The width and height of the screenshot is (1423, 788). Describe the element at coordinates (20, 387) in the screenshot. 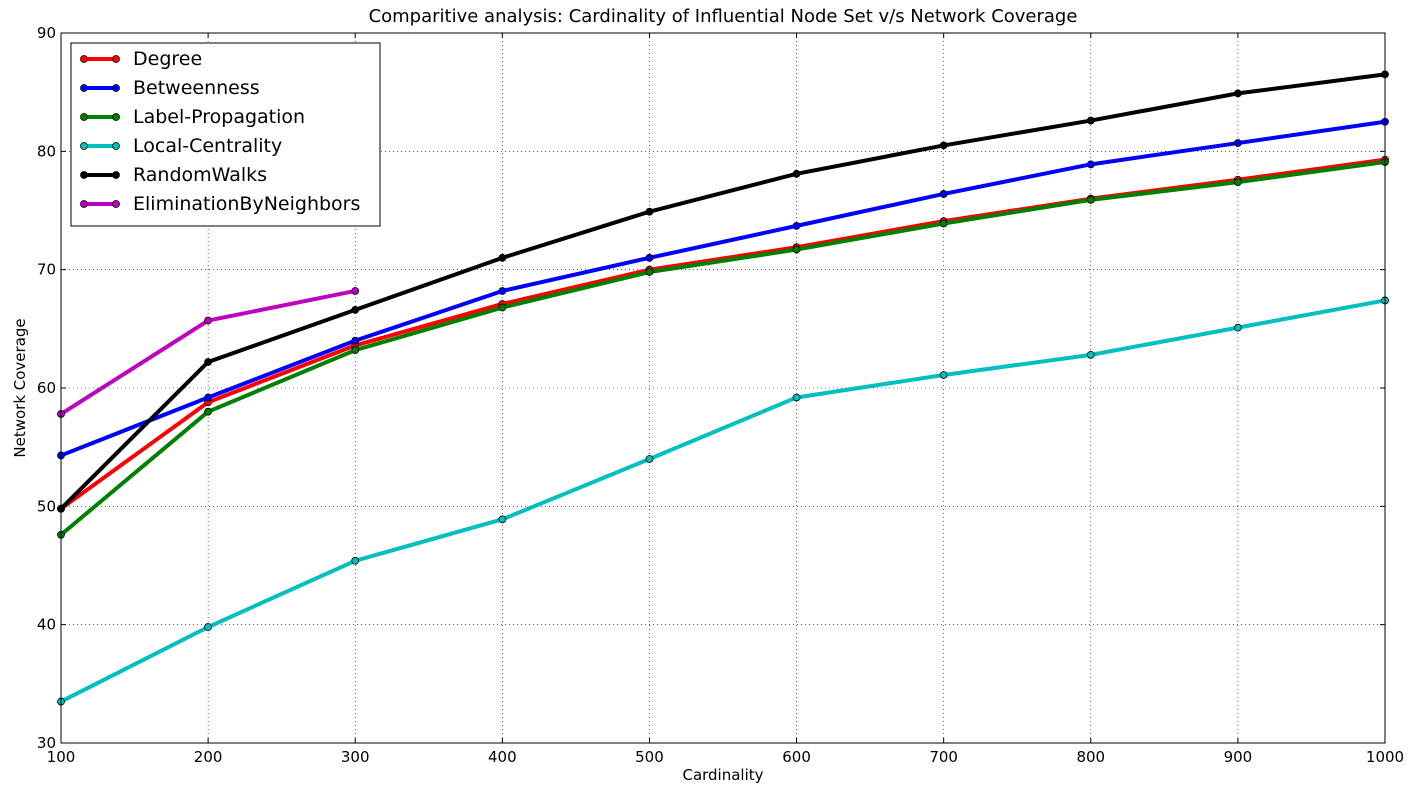

I see `y-axis-label: Network Coverage` at that location.